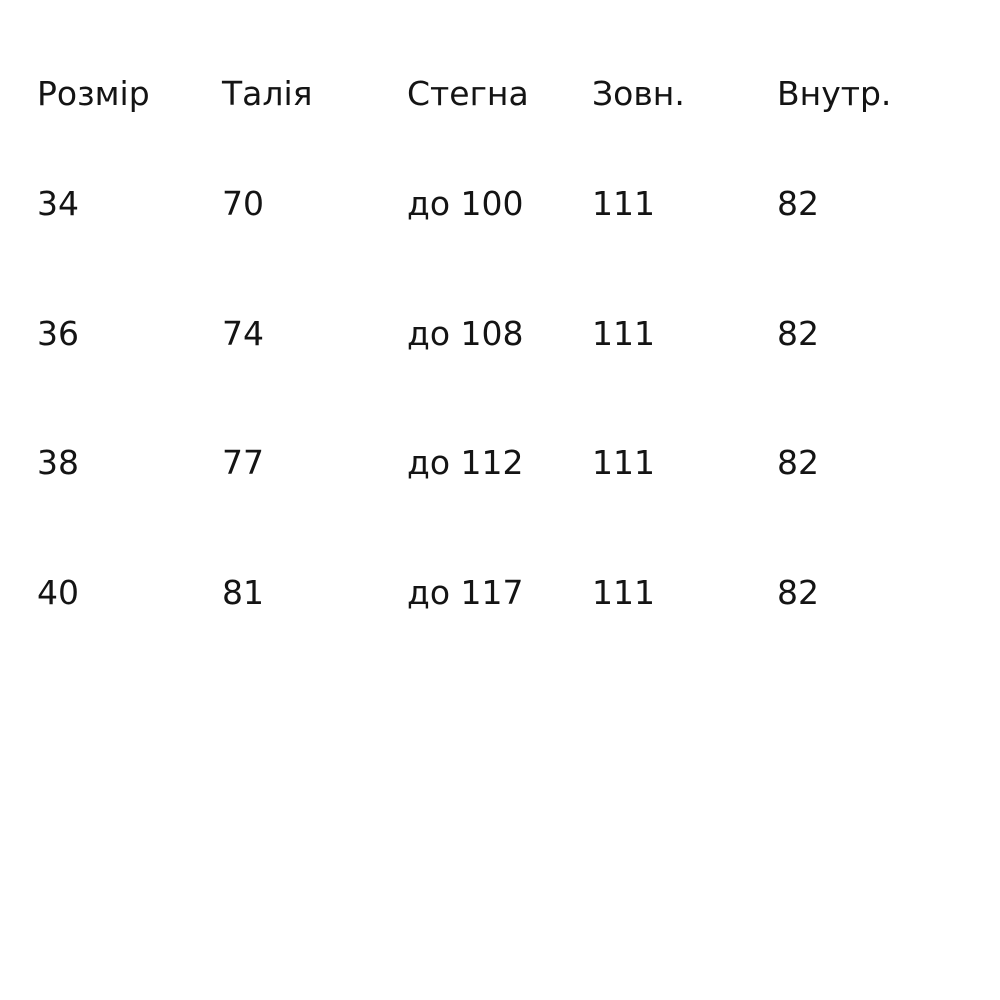 This screenshot has height=1000, width=1000. Describe the element at coordinates (58, 203) in the screenshot. I see `cell-size: 34` at that location.